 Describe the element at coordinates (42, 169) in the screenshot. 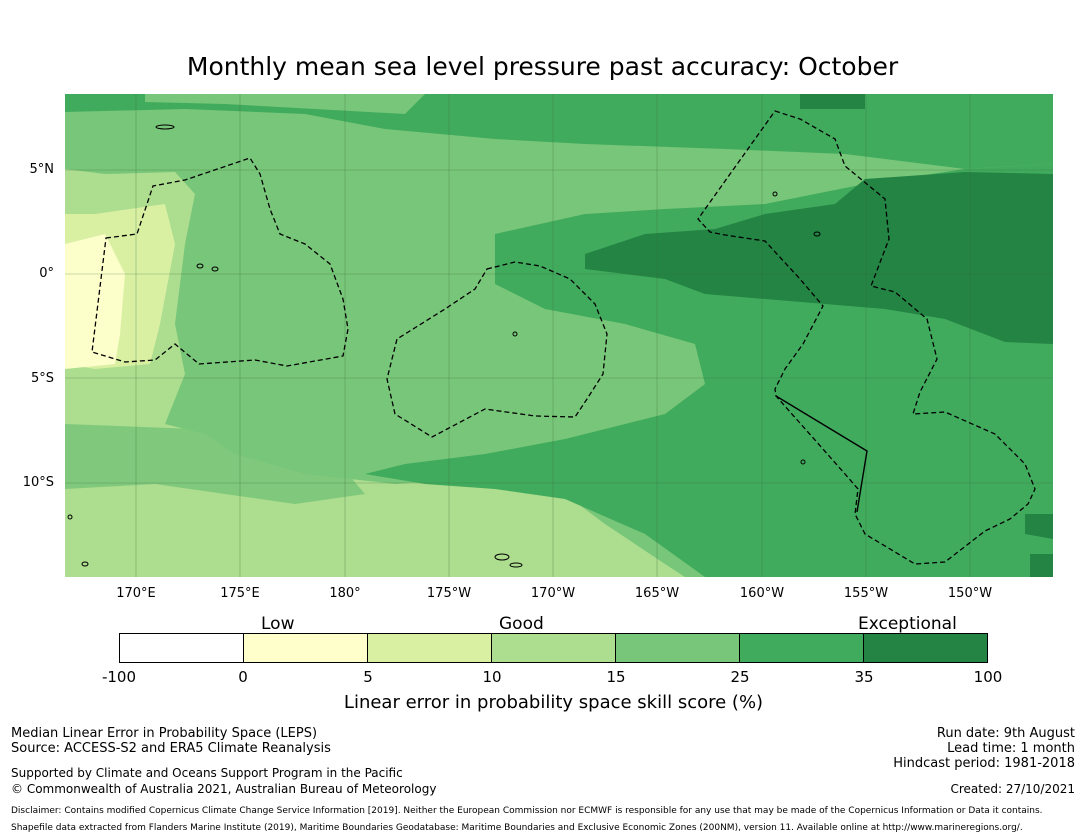

I see `lat-label: 5°N` at that location.